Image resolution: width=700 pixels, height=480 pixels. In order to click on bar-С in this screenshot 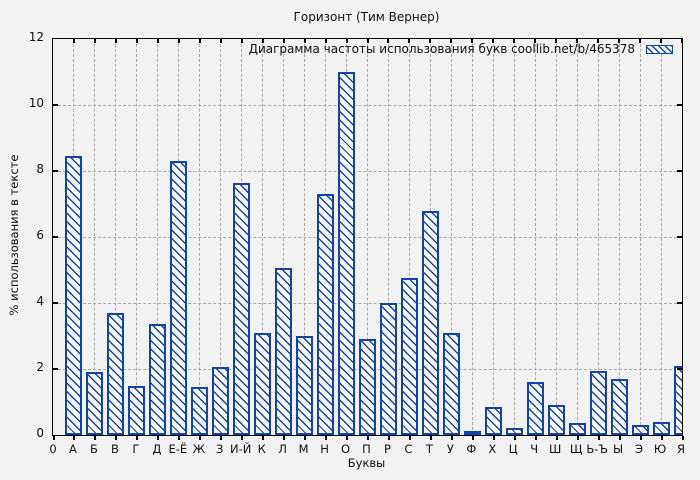, I will do `click(409, 356)`.